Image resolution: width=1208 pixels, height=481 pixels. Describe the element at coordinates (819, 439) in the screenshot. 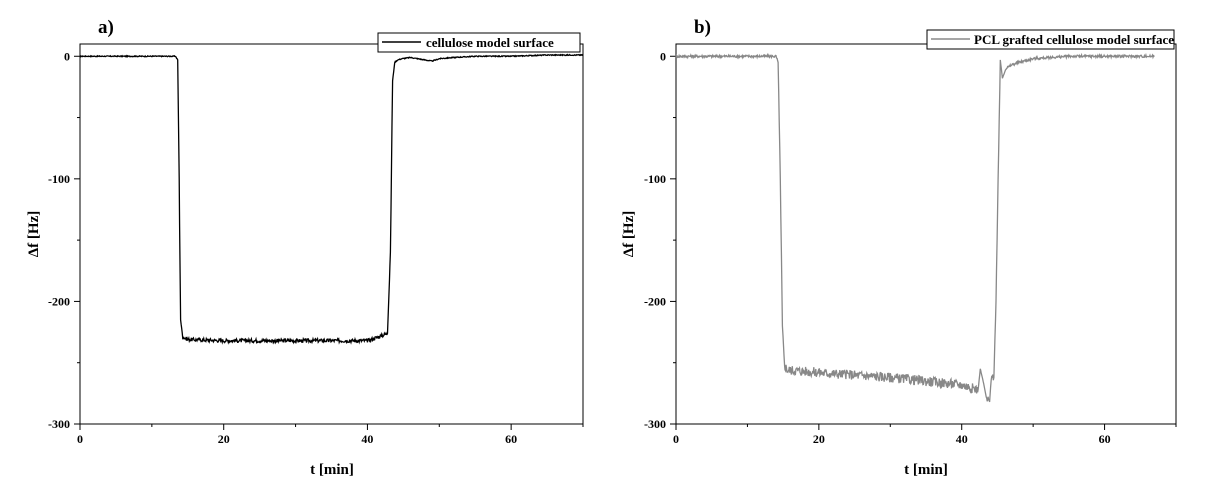

I see `panel-b-x-tick-label: 20` at that location.